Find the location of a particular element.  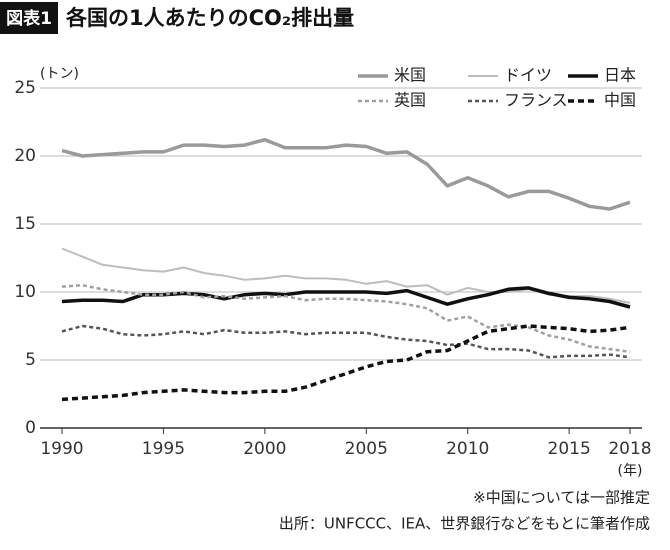

x-tick-label: 1990 is located at coordinates (61, 449).